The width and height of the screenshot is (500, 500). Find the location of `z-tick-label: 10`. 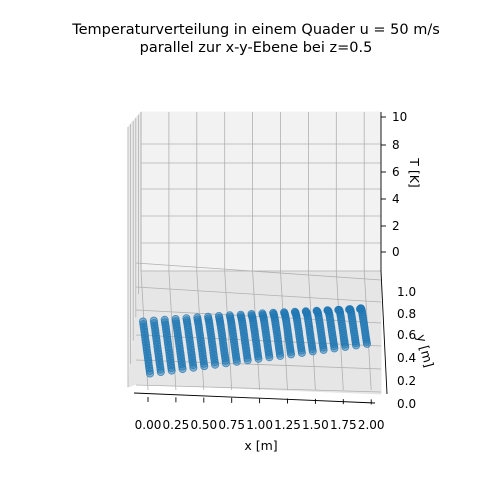

z-tick-label: 10 is located at coordinates (399, 117).